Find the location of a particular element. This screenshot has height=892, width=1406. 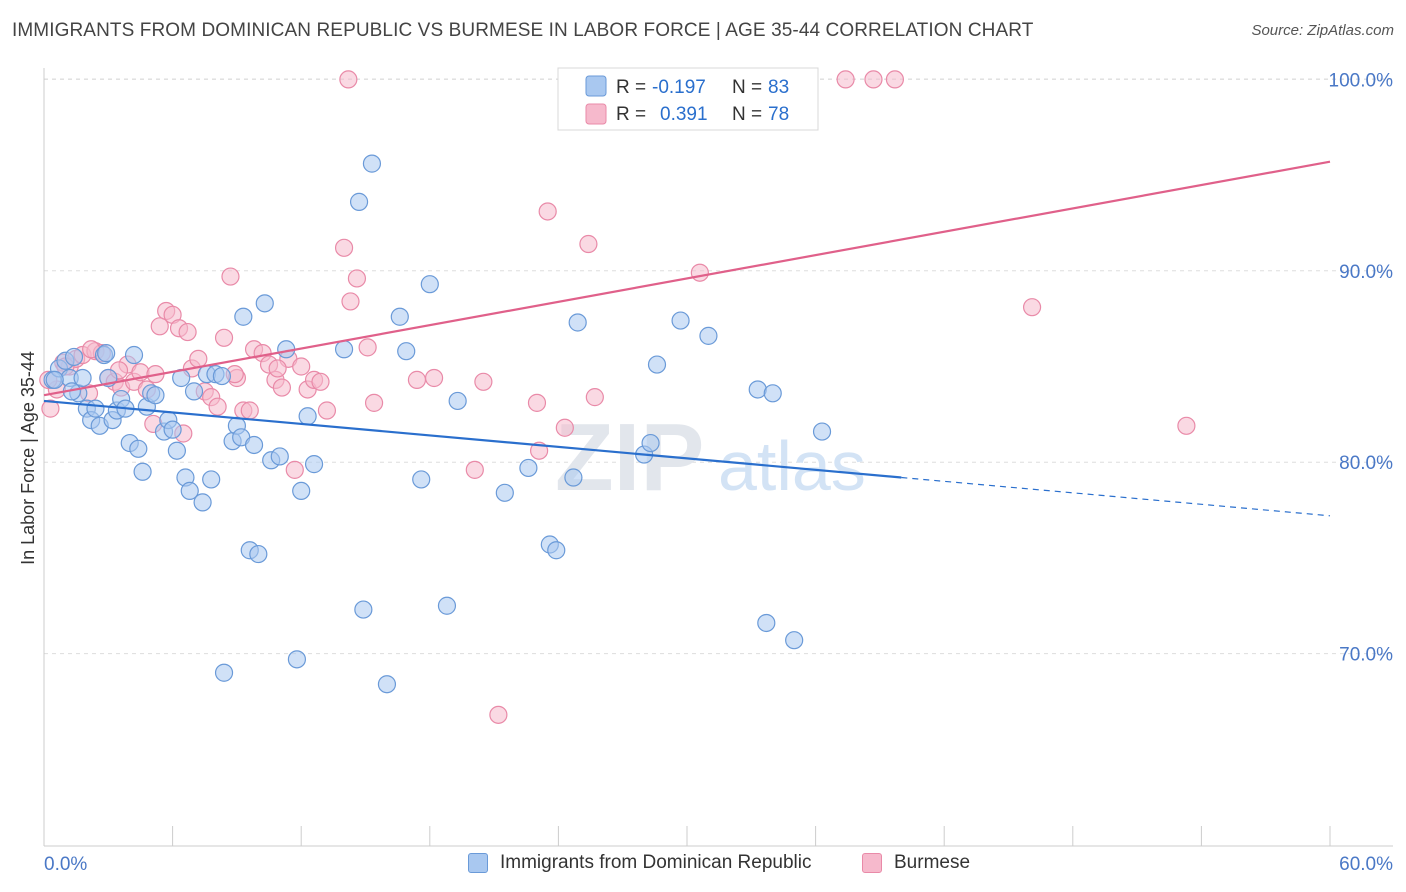

legend-item-burmese: Burmese is located at coordinates (916, 863).